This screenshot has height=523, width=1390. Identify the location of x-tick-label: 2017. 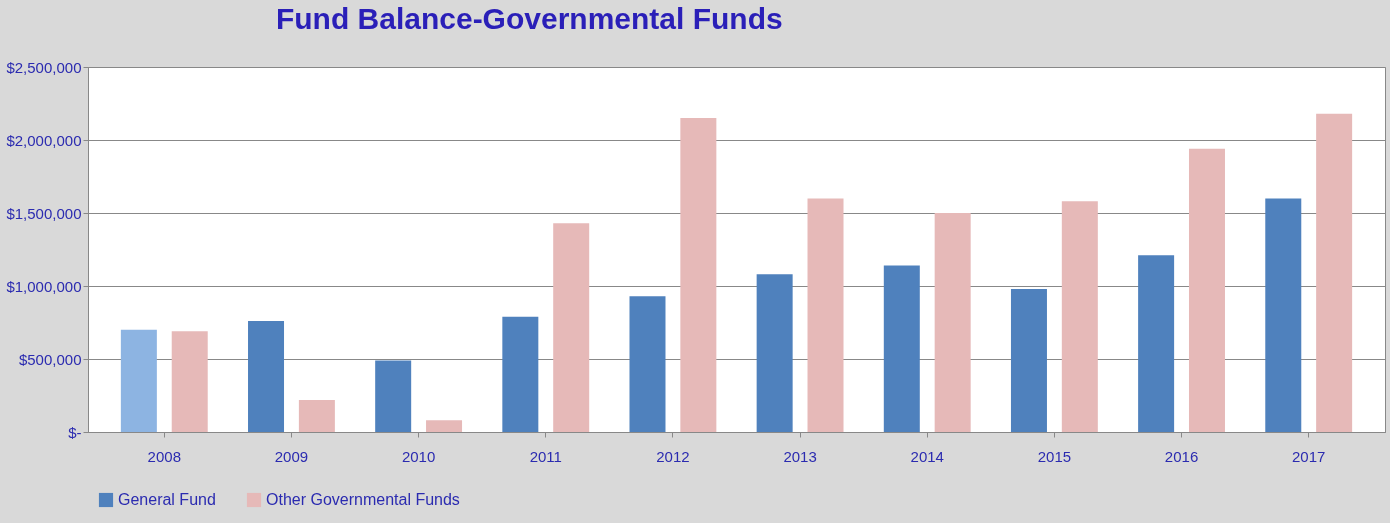
(1309, 456).